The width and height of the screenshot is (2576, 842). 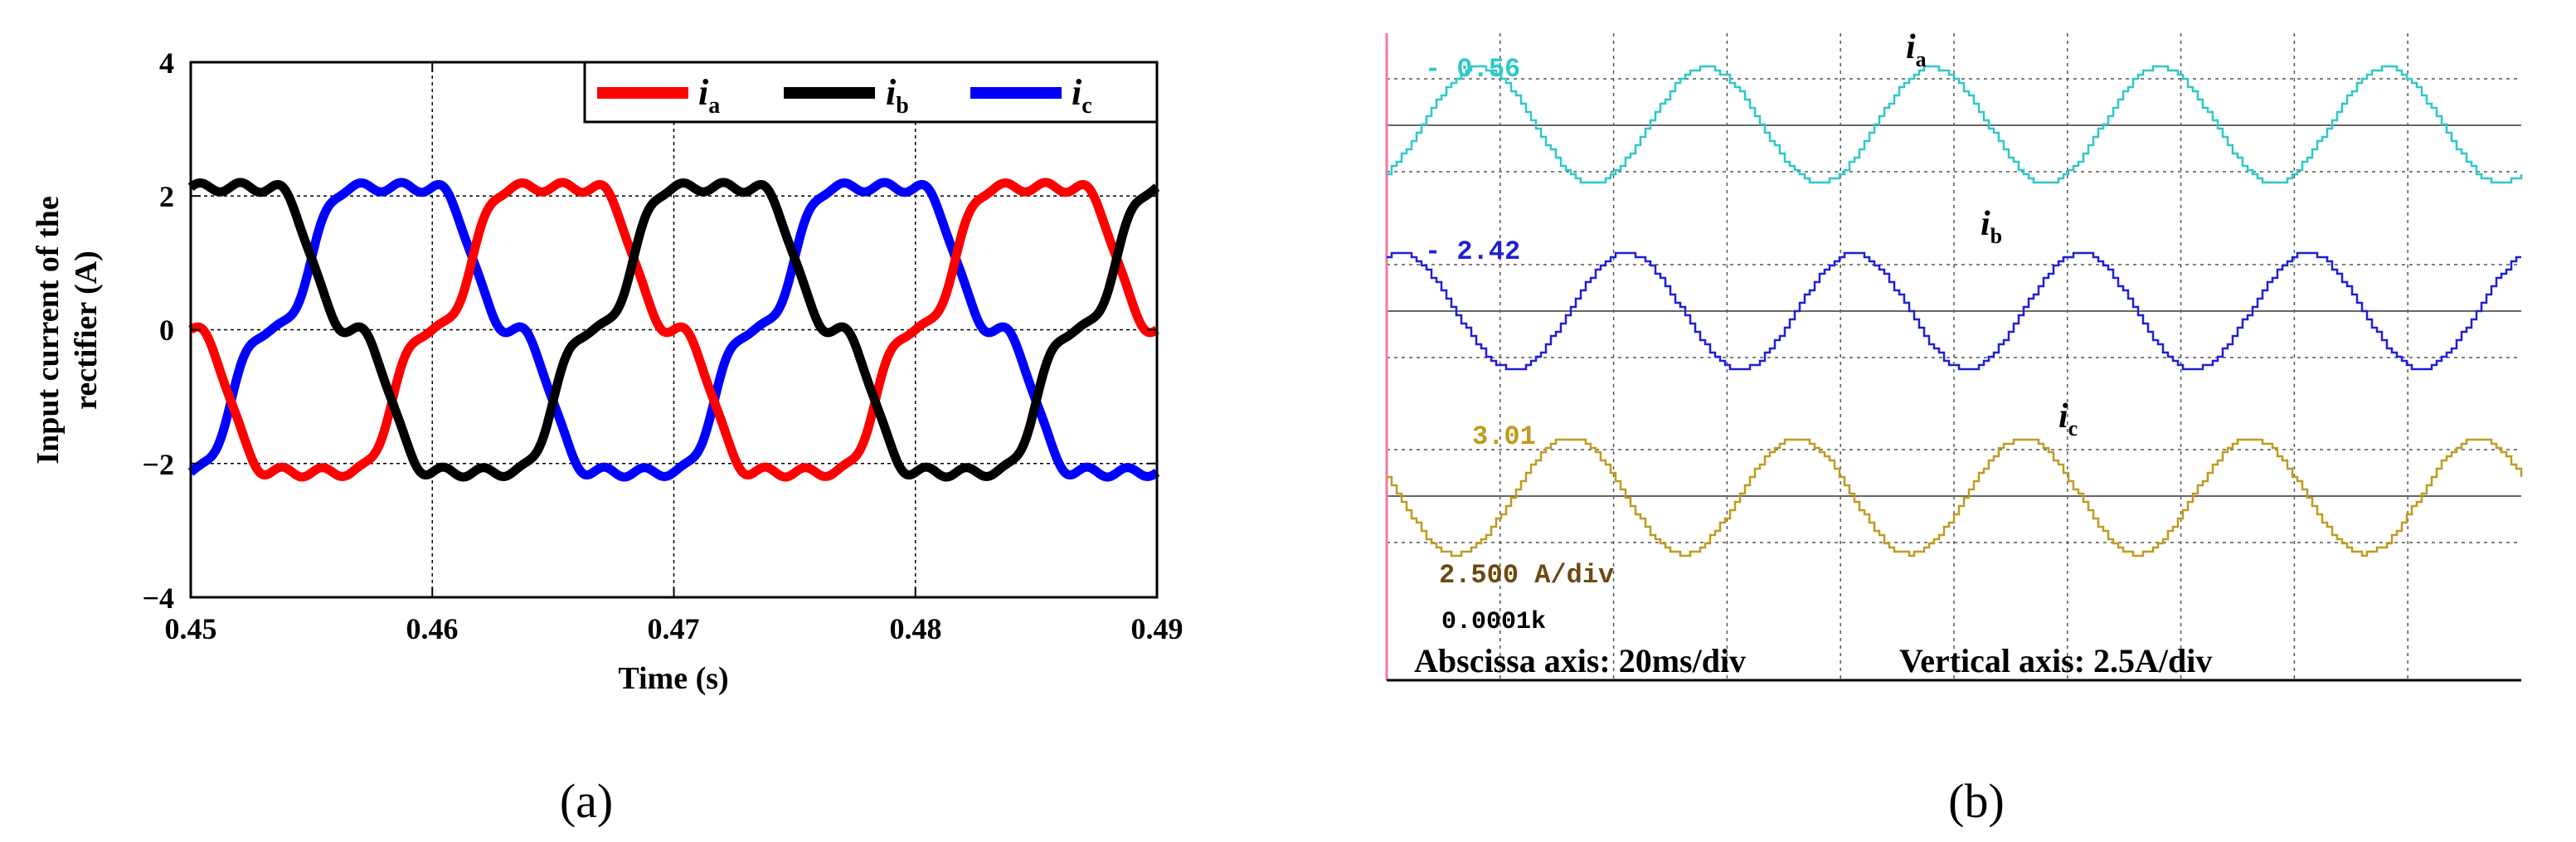 I want to click on plot-a-series, so click(x=674, y=330).